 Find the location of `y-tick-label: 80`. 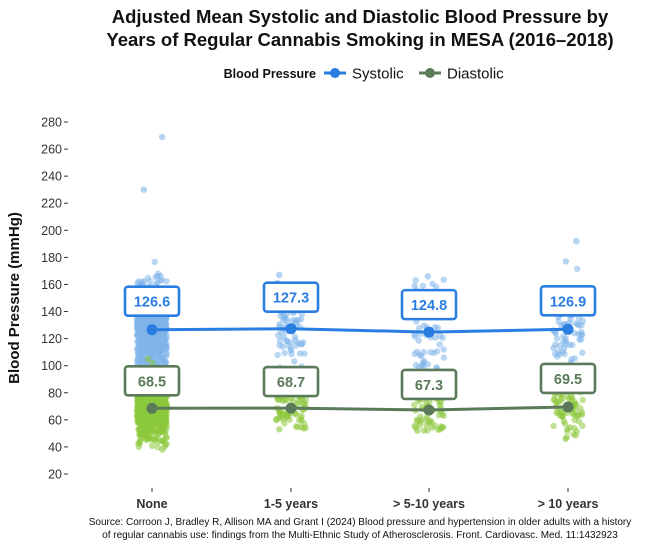

y-tick-label: 80 is located at coordinates (55, 393).